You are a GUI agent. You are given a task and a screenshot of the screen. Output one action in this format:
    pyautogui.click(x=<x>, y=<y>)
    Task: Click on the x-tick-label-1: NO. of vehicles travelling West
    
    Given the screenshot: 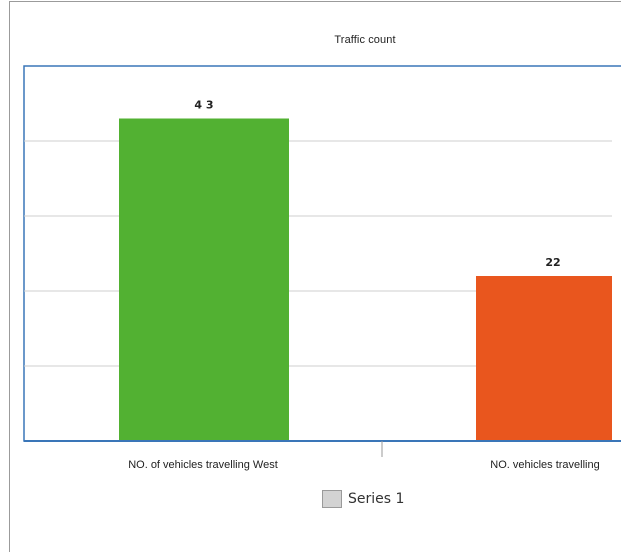 What is the action you would take?
    pyautogui.click(x=203, y=465)
    